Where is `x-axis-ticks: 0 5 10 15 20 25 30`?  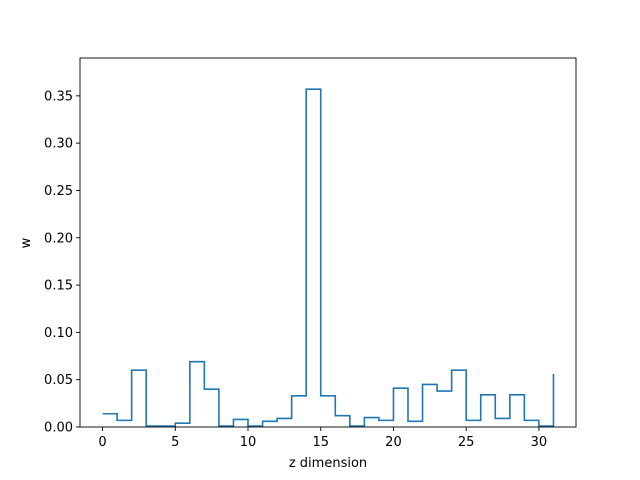
x-axis-ticks: 0 5 10 15 20 25 30 is located at coordinates (322, 438).